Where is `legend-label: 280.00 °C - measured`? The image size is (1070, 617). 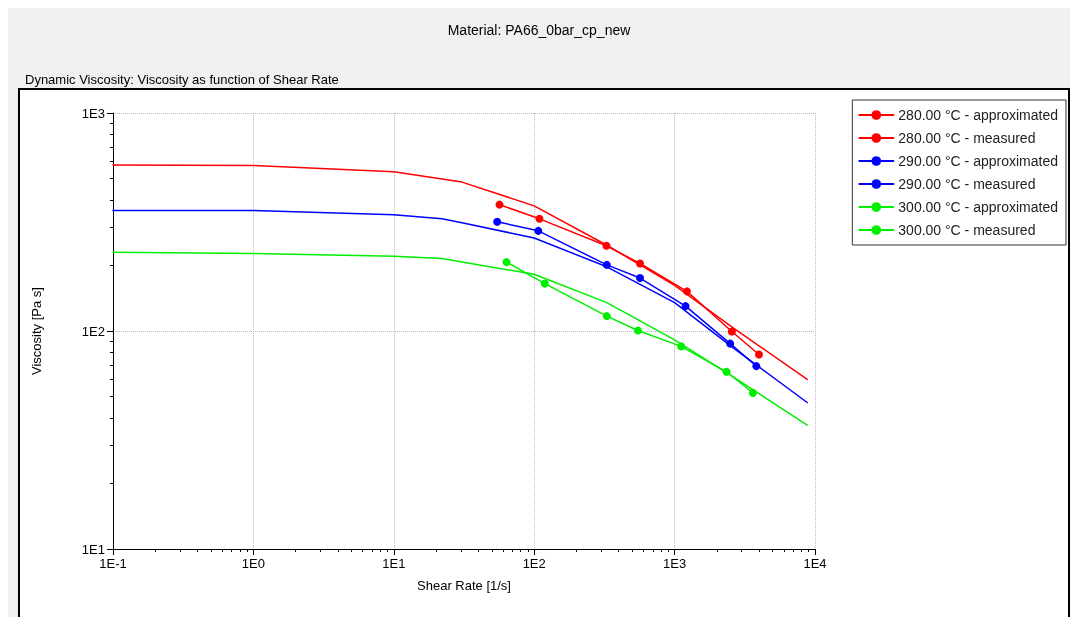
legend-label: 280.00 °C - measured is located at coordinates (967, 138).